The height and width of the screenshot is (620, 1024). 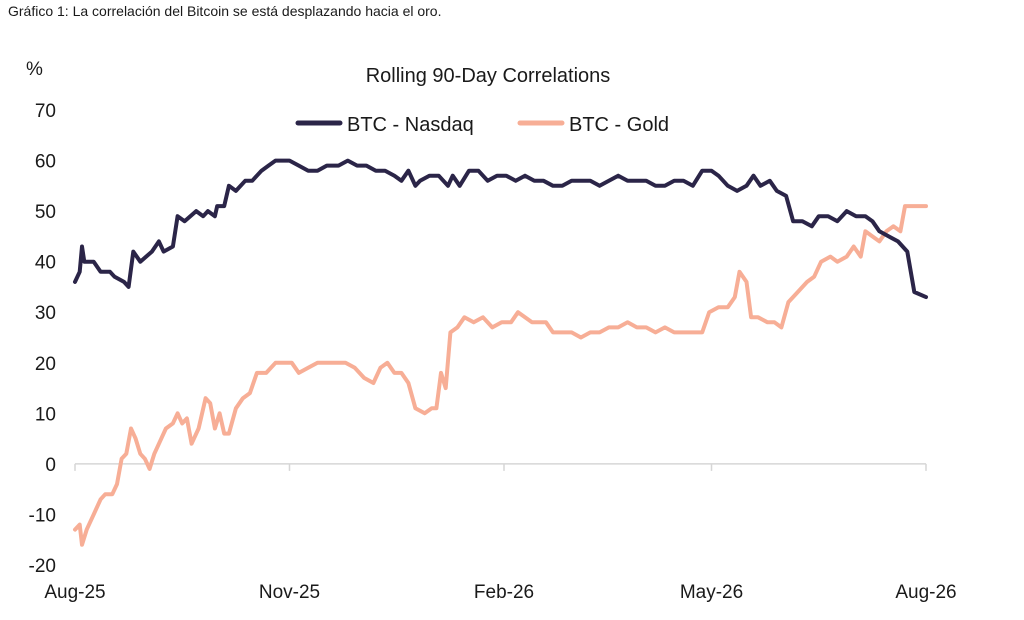 I want to click on x-tick-label: Aug-26, so click(x=925, y=592).